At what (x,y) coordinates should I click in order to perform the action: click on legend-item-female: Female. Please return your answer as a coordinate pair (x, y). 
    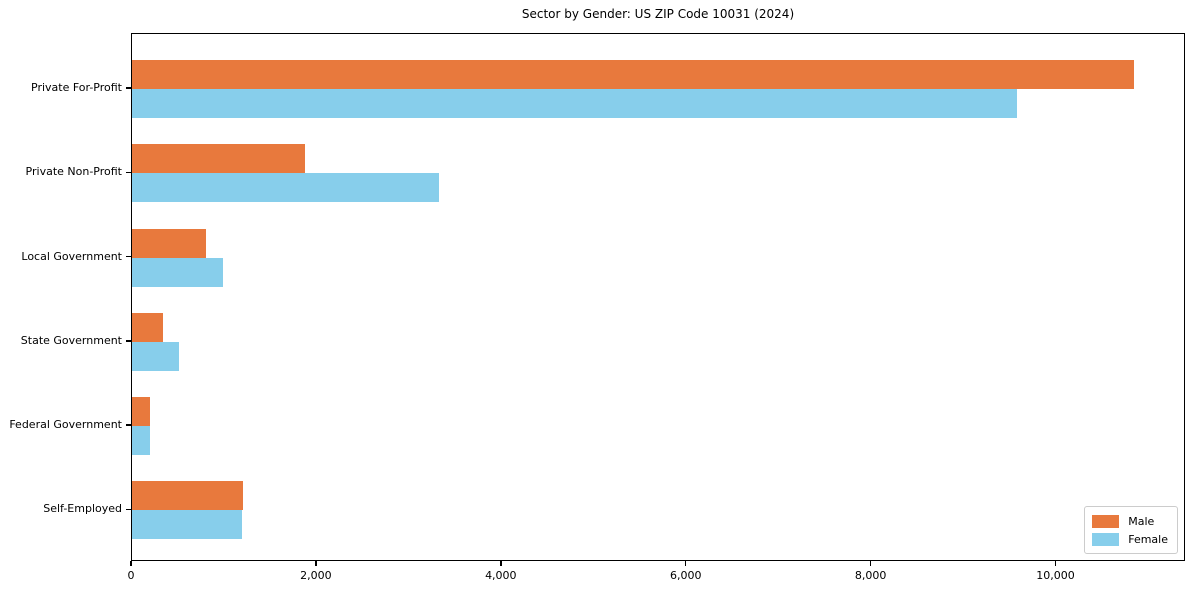
    Looking at the image, I should click on (1130, 539).